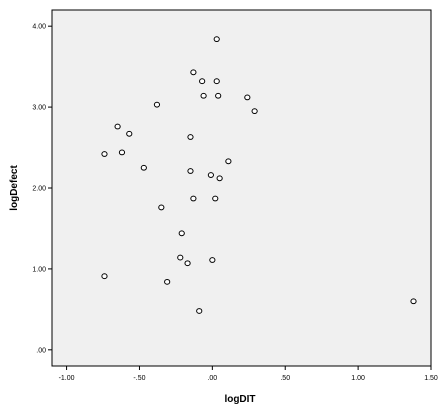 The image size is (439, 405). Describe the element at coordinates (139, 378) in the screenshot. I see `x-tick-label: -.50` at that location.